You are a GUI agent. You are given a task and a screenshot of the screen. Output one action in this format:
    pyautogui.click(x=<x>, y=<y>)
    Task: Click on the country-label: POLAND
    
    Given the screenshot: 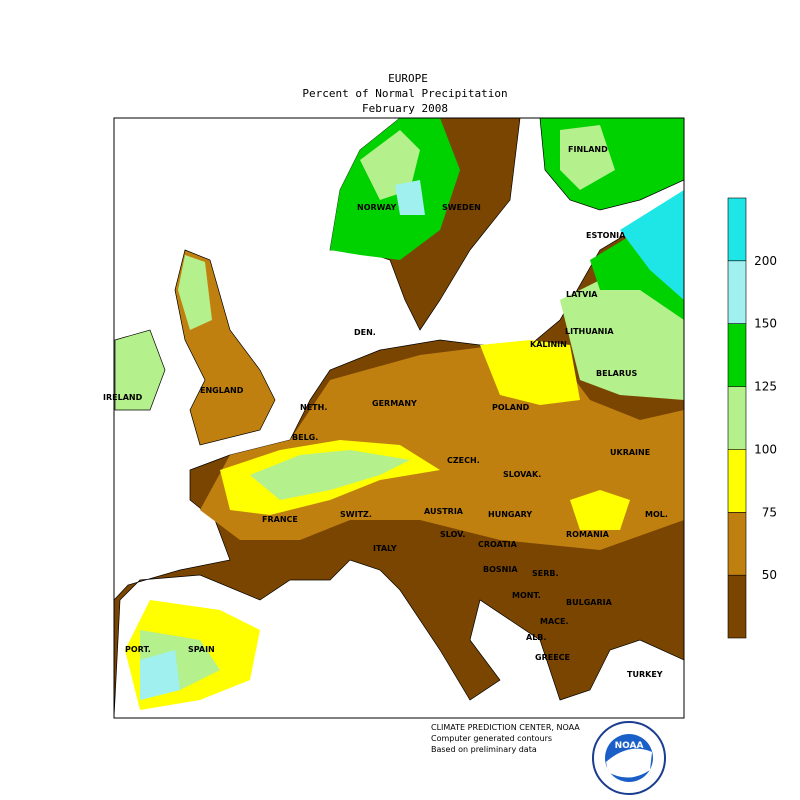 What is the action you would take?
    pyautogui.click(x=511, y=407)
    